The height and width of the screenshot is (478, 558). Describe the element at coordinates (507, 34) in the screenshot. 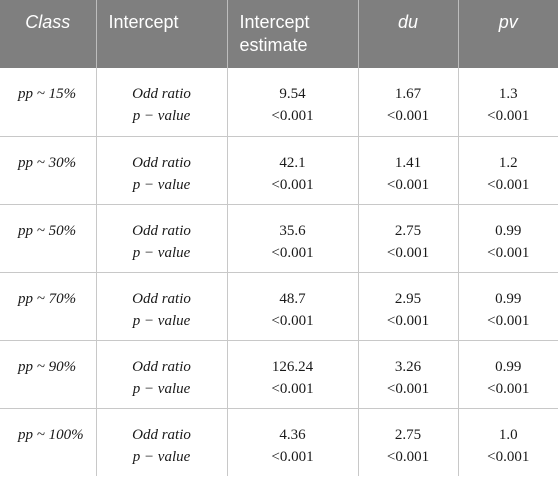

I see `header-pv: pv` at that location.